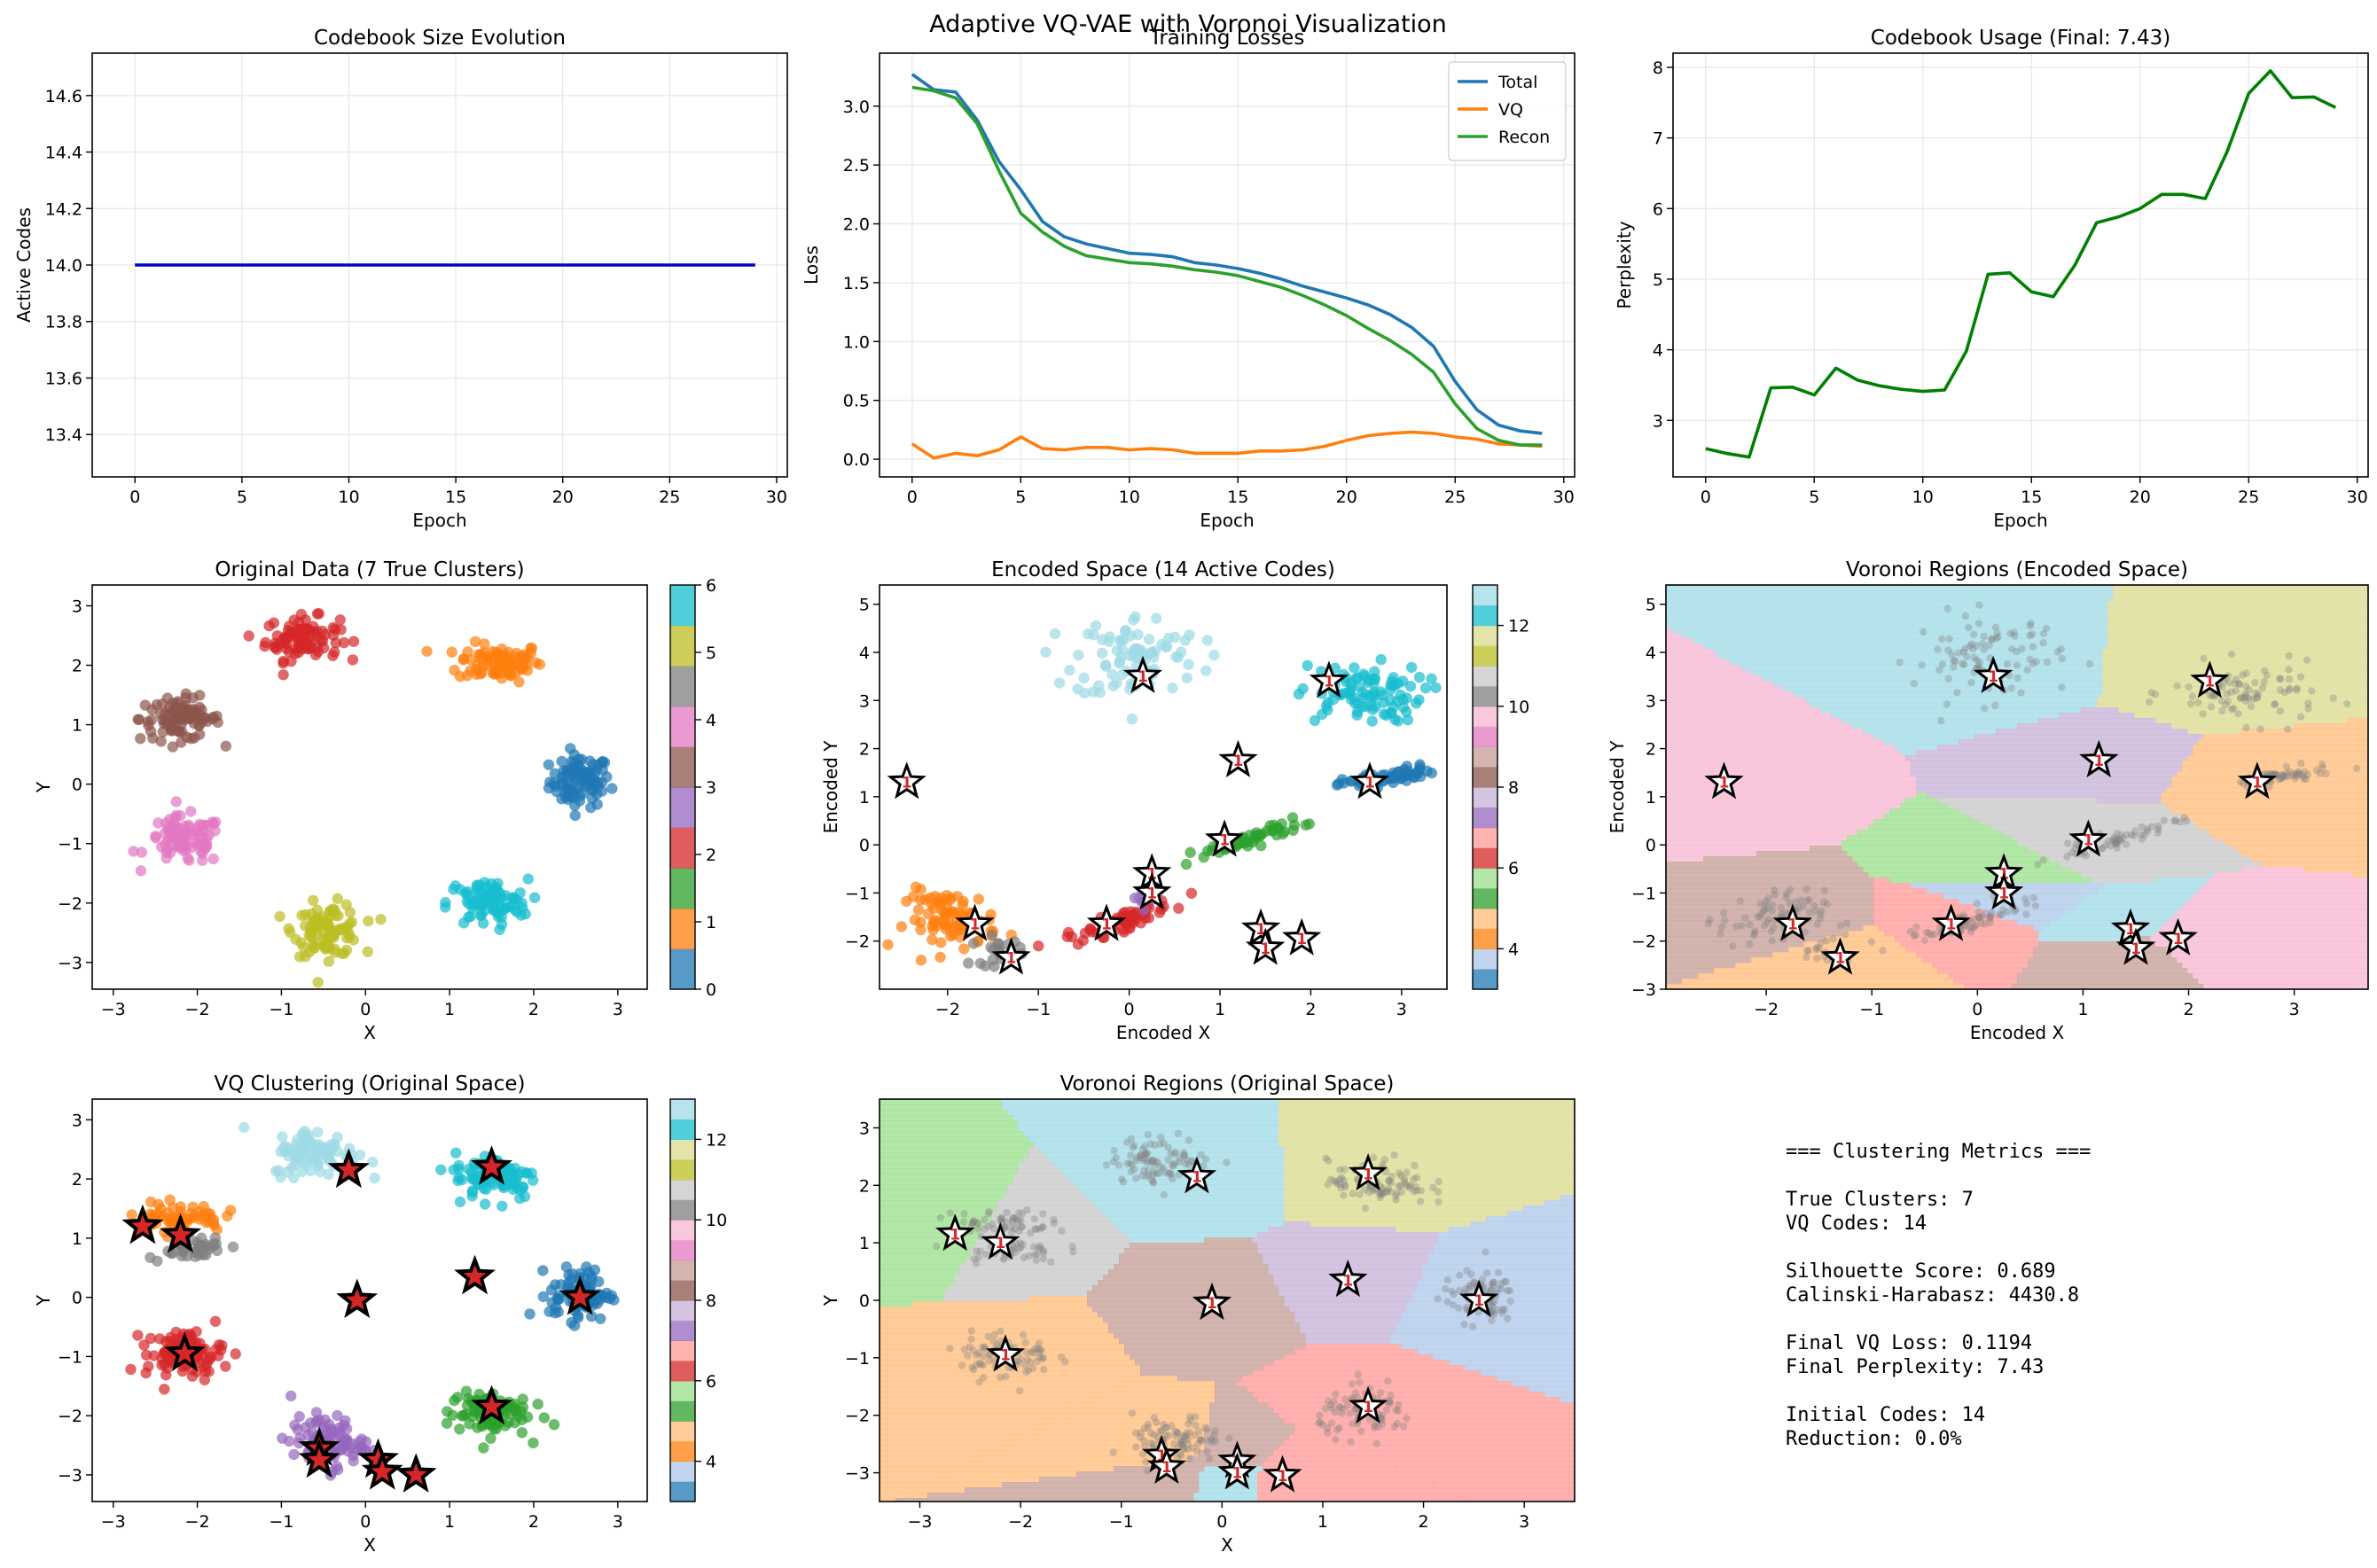 The width and height of the screenshot is (2377, 1568). Describe the element at coordinates (281, 1009) in the screenshot. I see `x-tick-label: −1` at that location.